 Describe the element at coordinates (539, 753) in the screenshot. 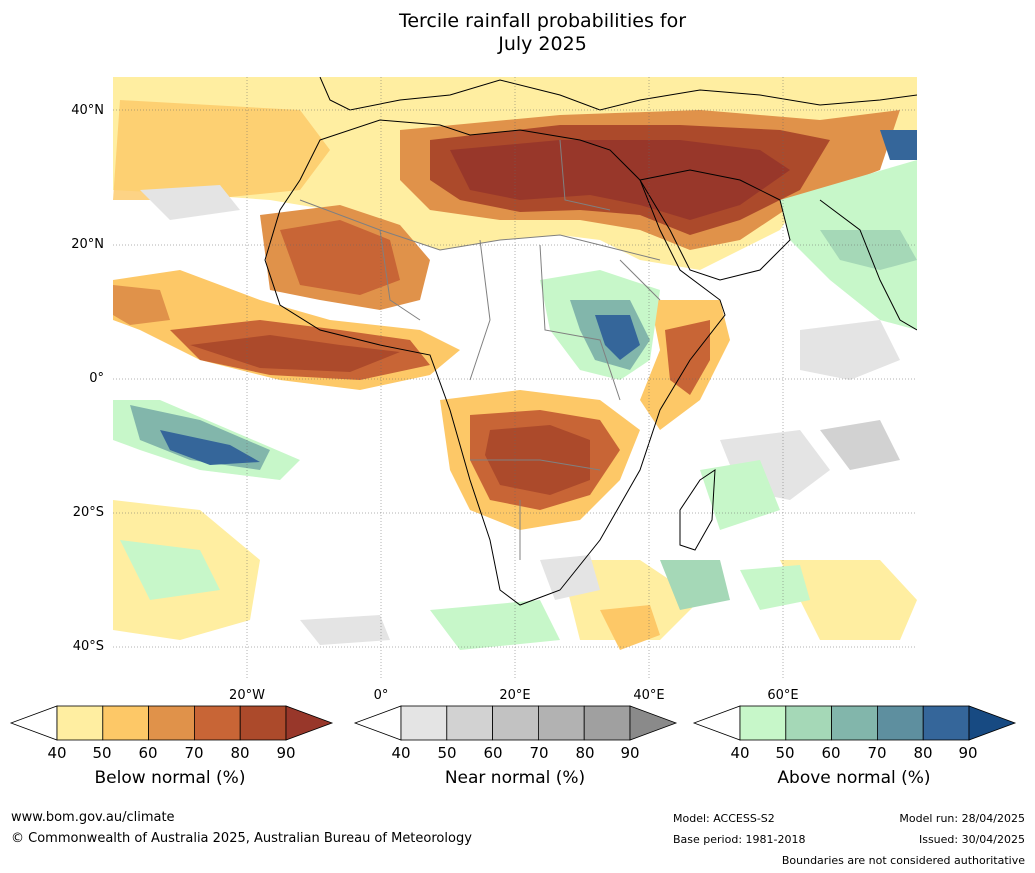

I see `cbar-near-tick: 70` at that location.